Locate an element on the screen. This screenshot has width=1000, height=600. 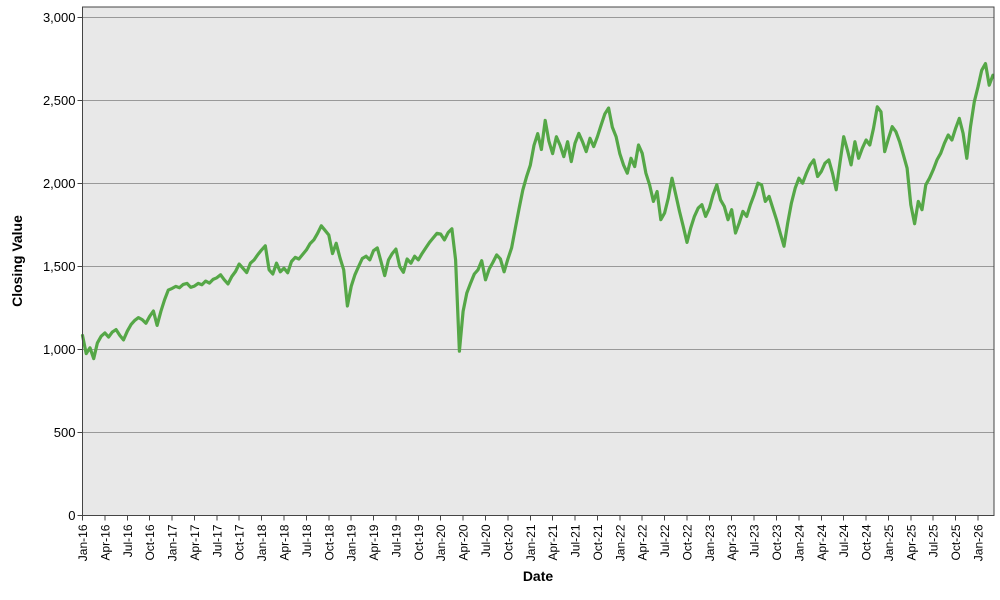
x-tick-label: Jul-25 is located at coordinates (934, 540).